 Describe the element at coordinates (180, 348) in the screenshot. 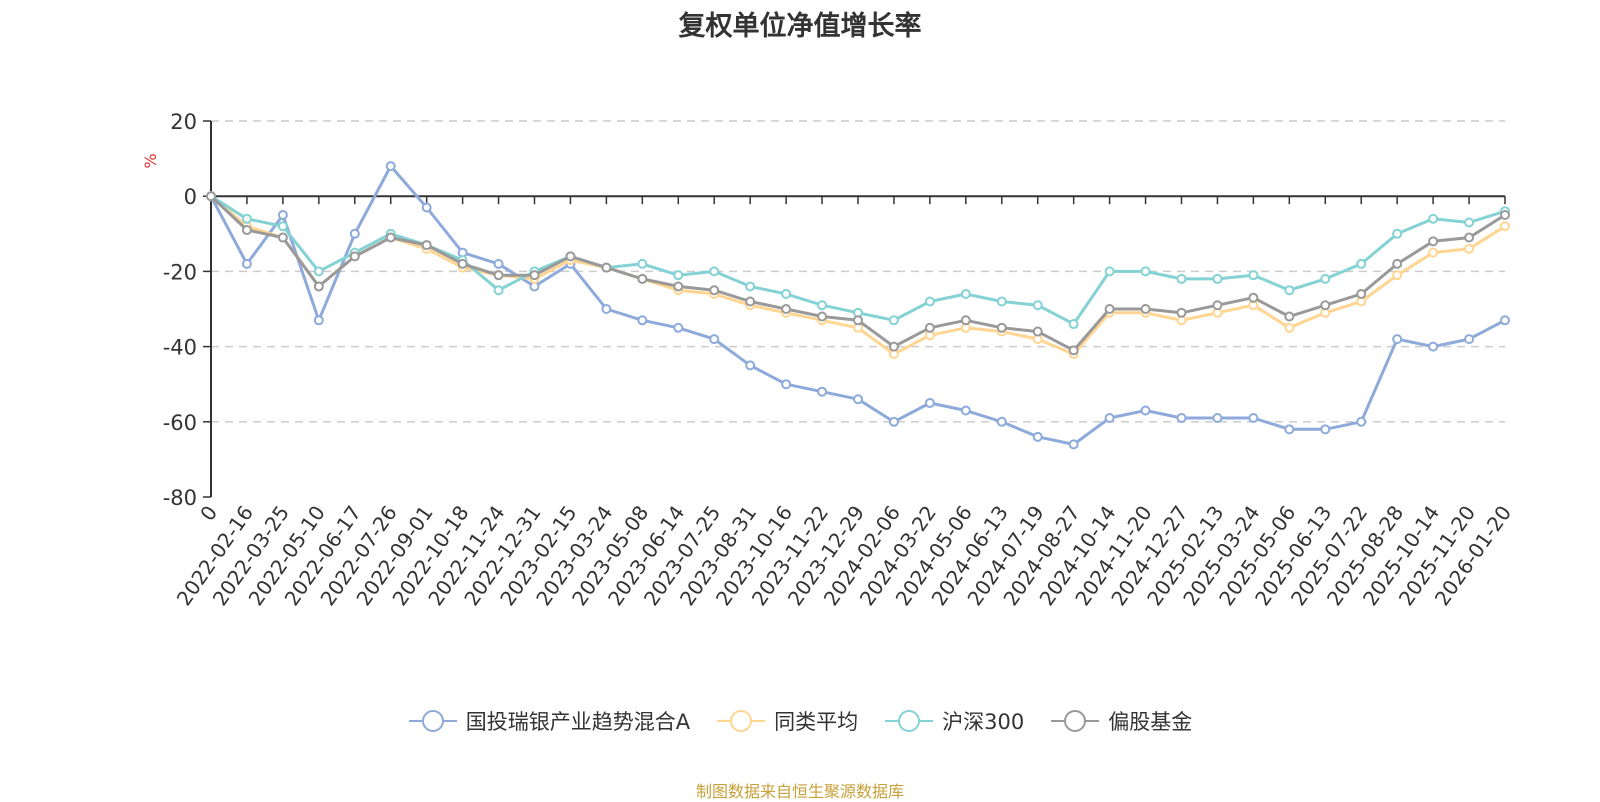

I see `y-tick-label: -40` at that location.